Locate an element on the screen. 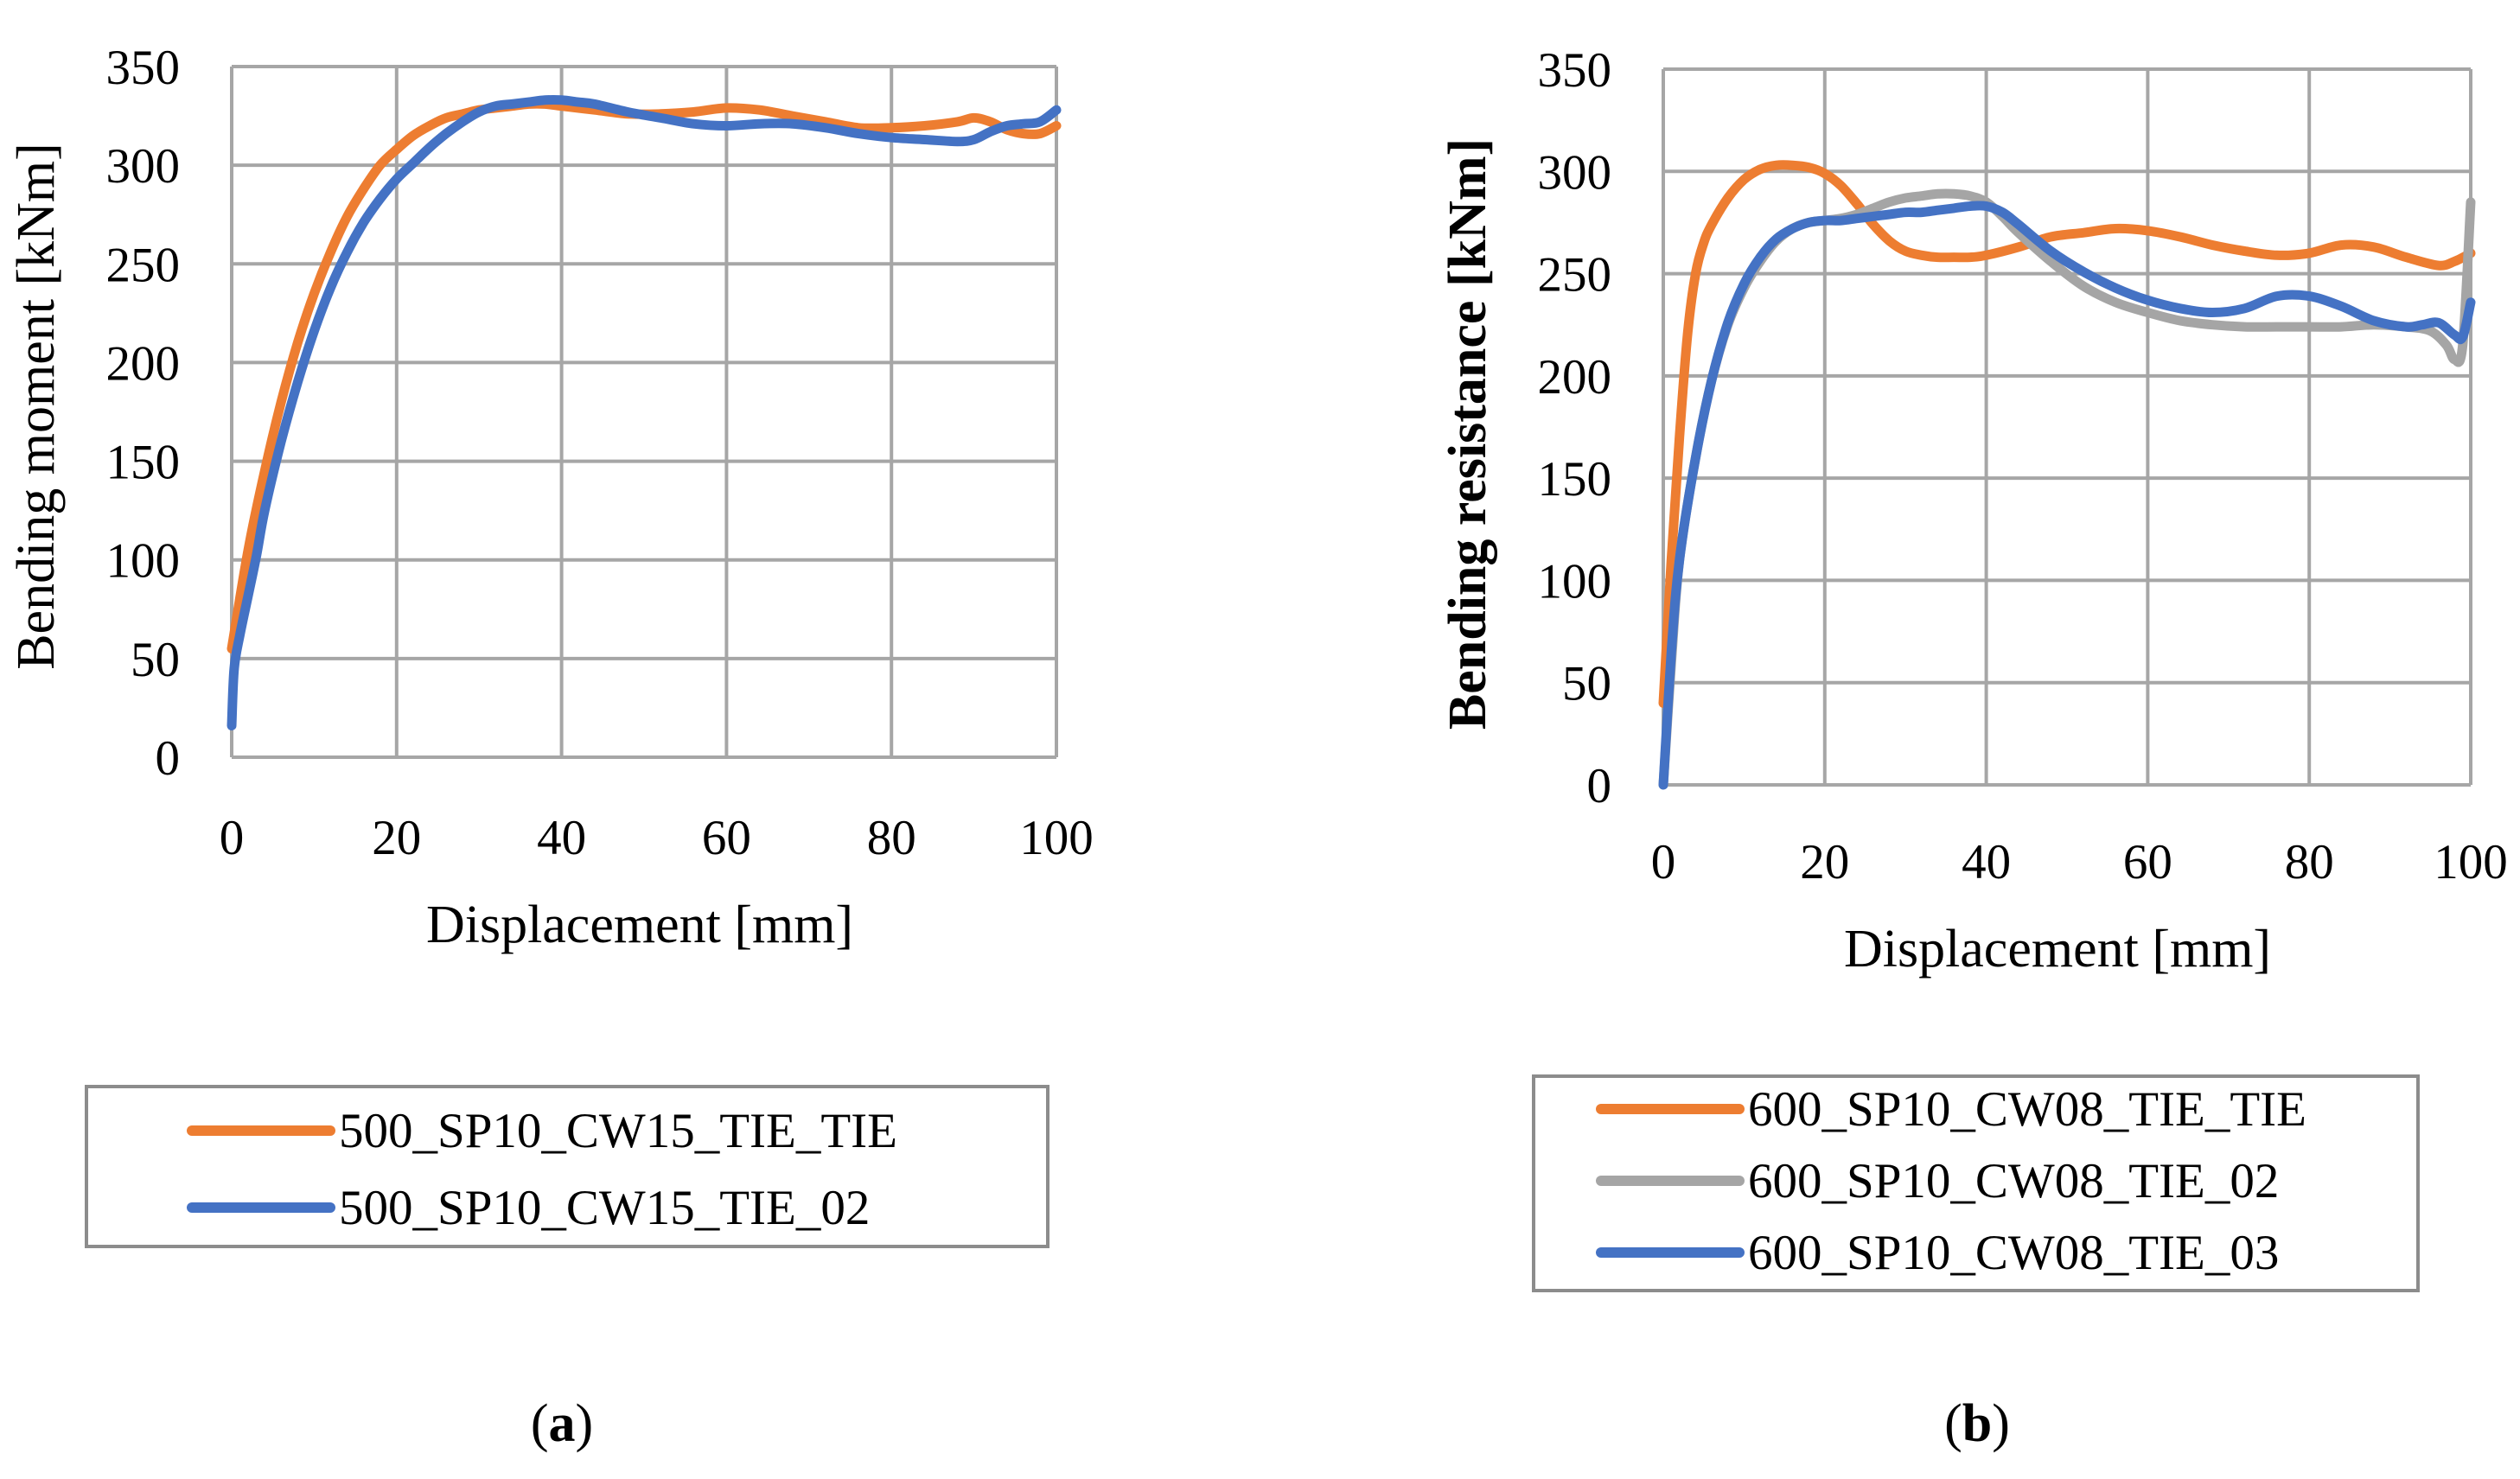 The width and height of the screenshot is (2520, 1479). panel-a-legend-box is located at coordinates (567, 1166).